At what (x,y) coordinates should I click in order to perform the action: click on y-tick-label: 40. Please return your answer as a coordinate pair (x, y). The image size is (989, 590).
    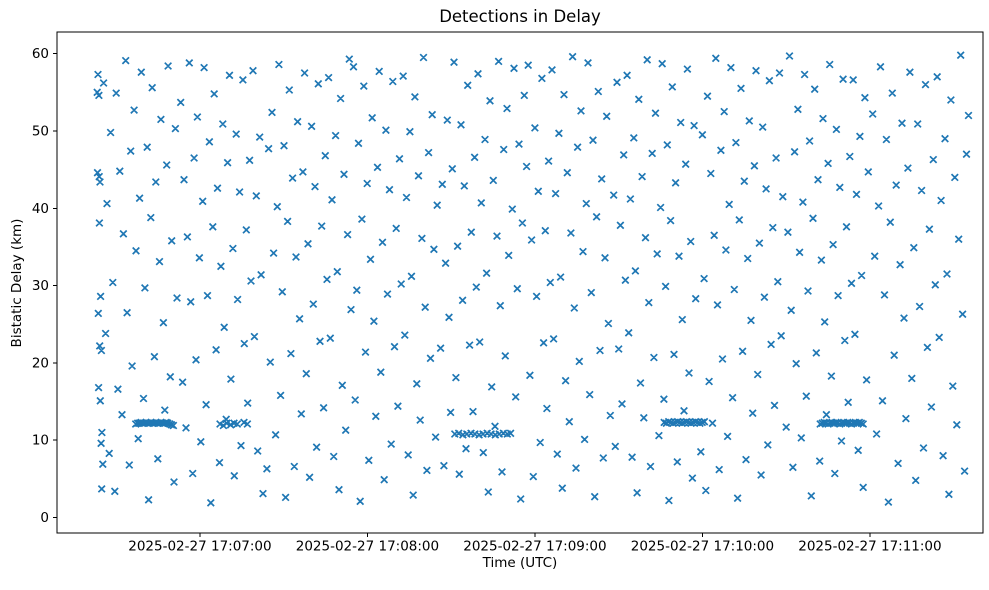
    Looking at the image, I should click on (40, 209).